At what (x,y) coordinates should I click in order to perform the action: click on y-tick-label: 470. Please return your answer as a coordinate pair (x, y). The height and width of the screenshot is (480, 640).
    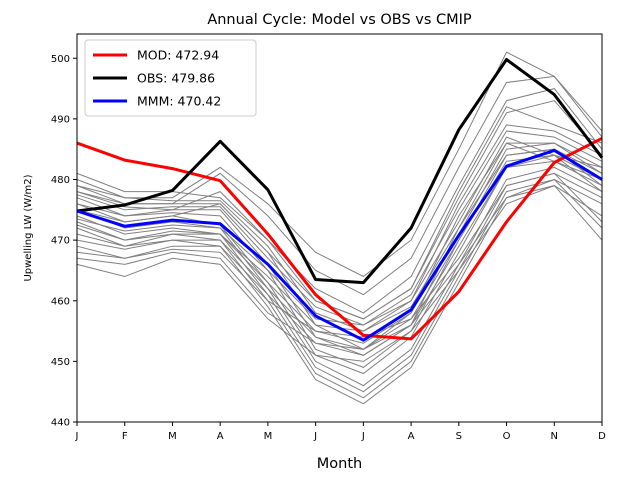
    Looking at the image, I should click on (60, 241).